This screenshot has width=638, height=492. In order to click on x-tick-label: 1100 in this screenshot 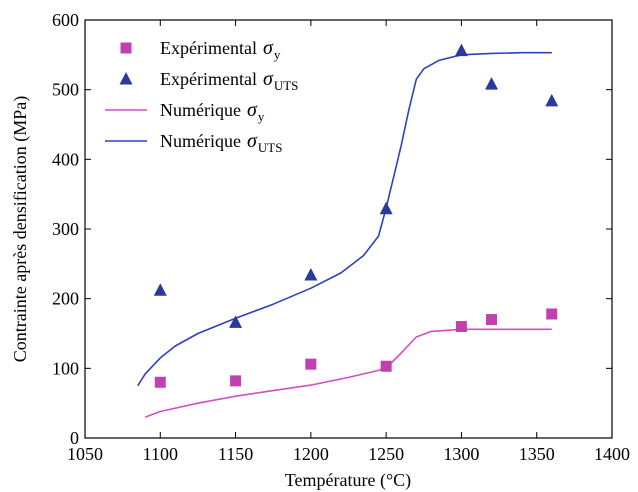, I will do `click(160, 454)`.